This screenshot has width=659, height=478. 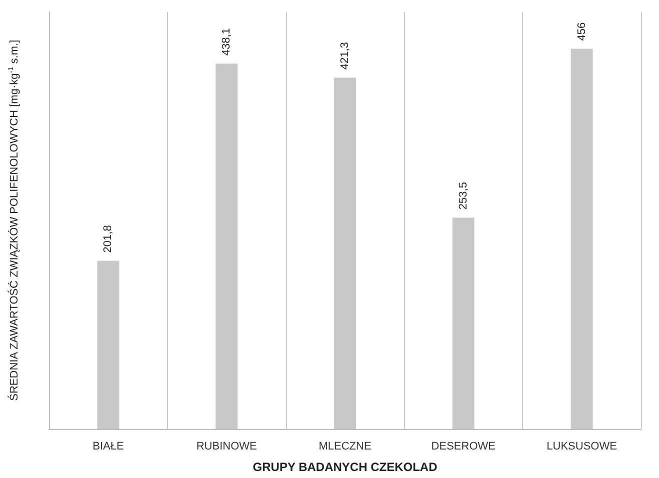 What do you see at coordinates (463, 446) in the screenshot?
I see `x-tick-label: DESEROWE` at bounding box center [463, 446].